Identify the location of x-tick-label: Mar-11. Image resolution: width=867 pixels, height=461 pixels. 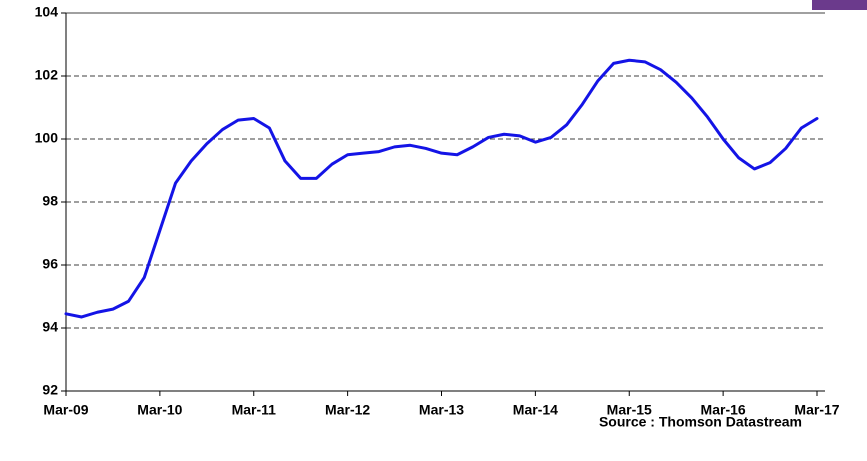
(254, 410).